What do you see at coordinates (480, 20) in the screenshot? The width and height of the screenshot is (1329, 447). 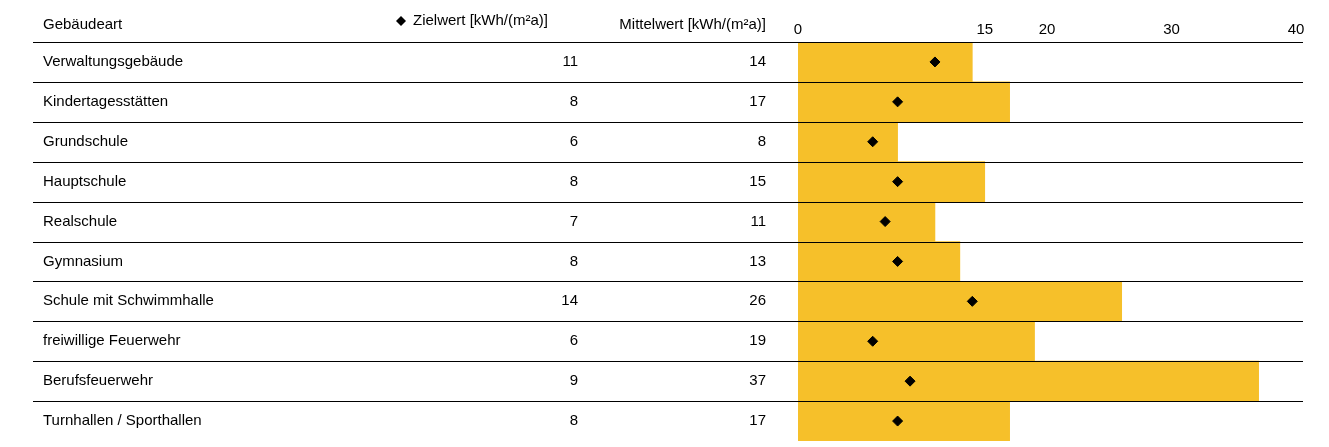 I see `legend-label: Zielwert [kWh/(m²a)]` at bounding box center [480, 20].